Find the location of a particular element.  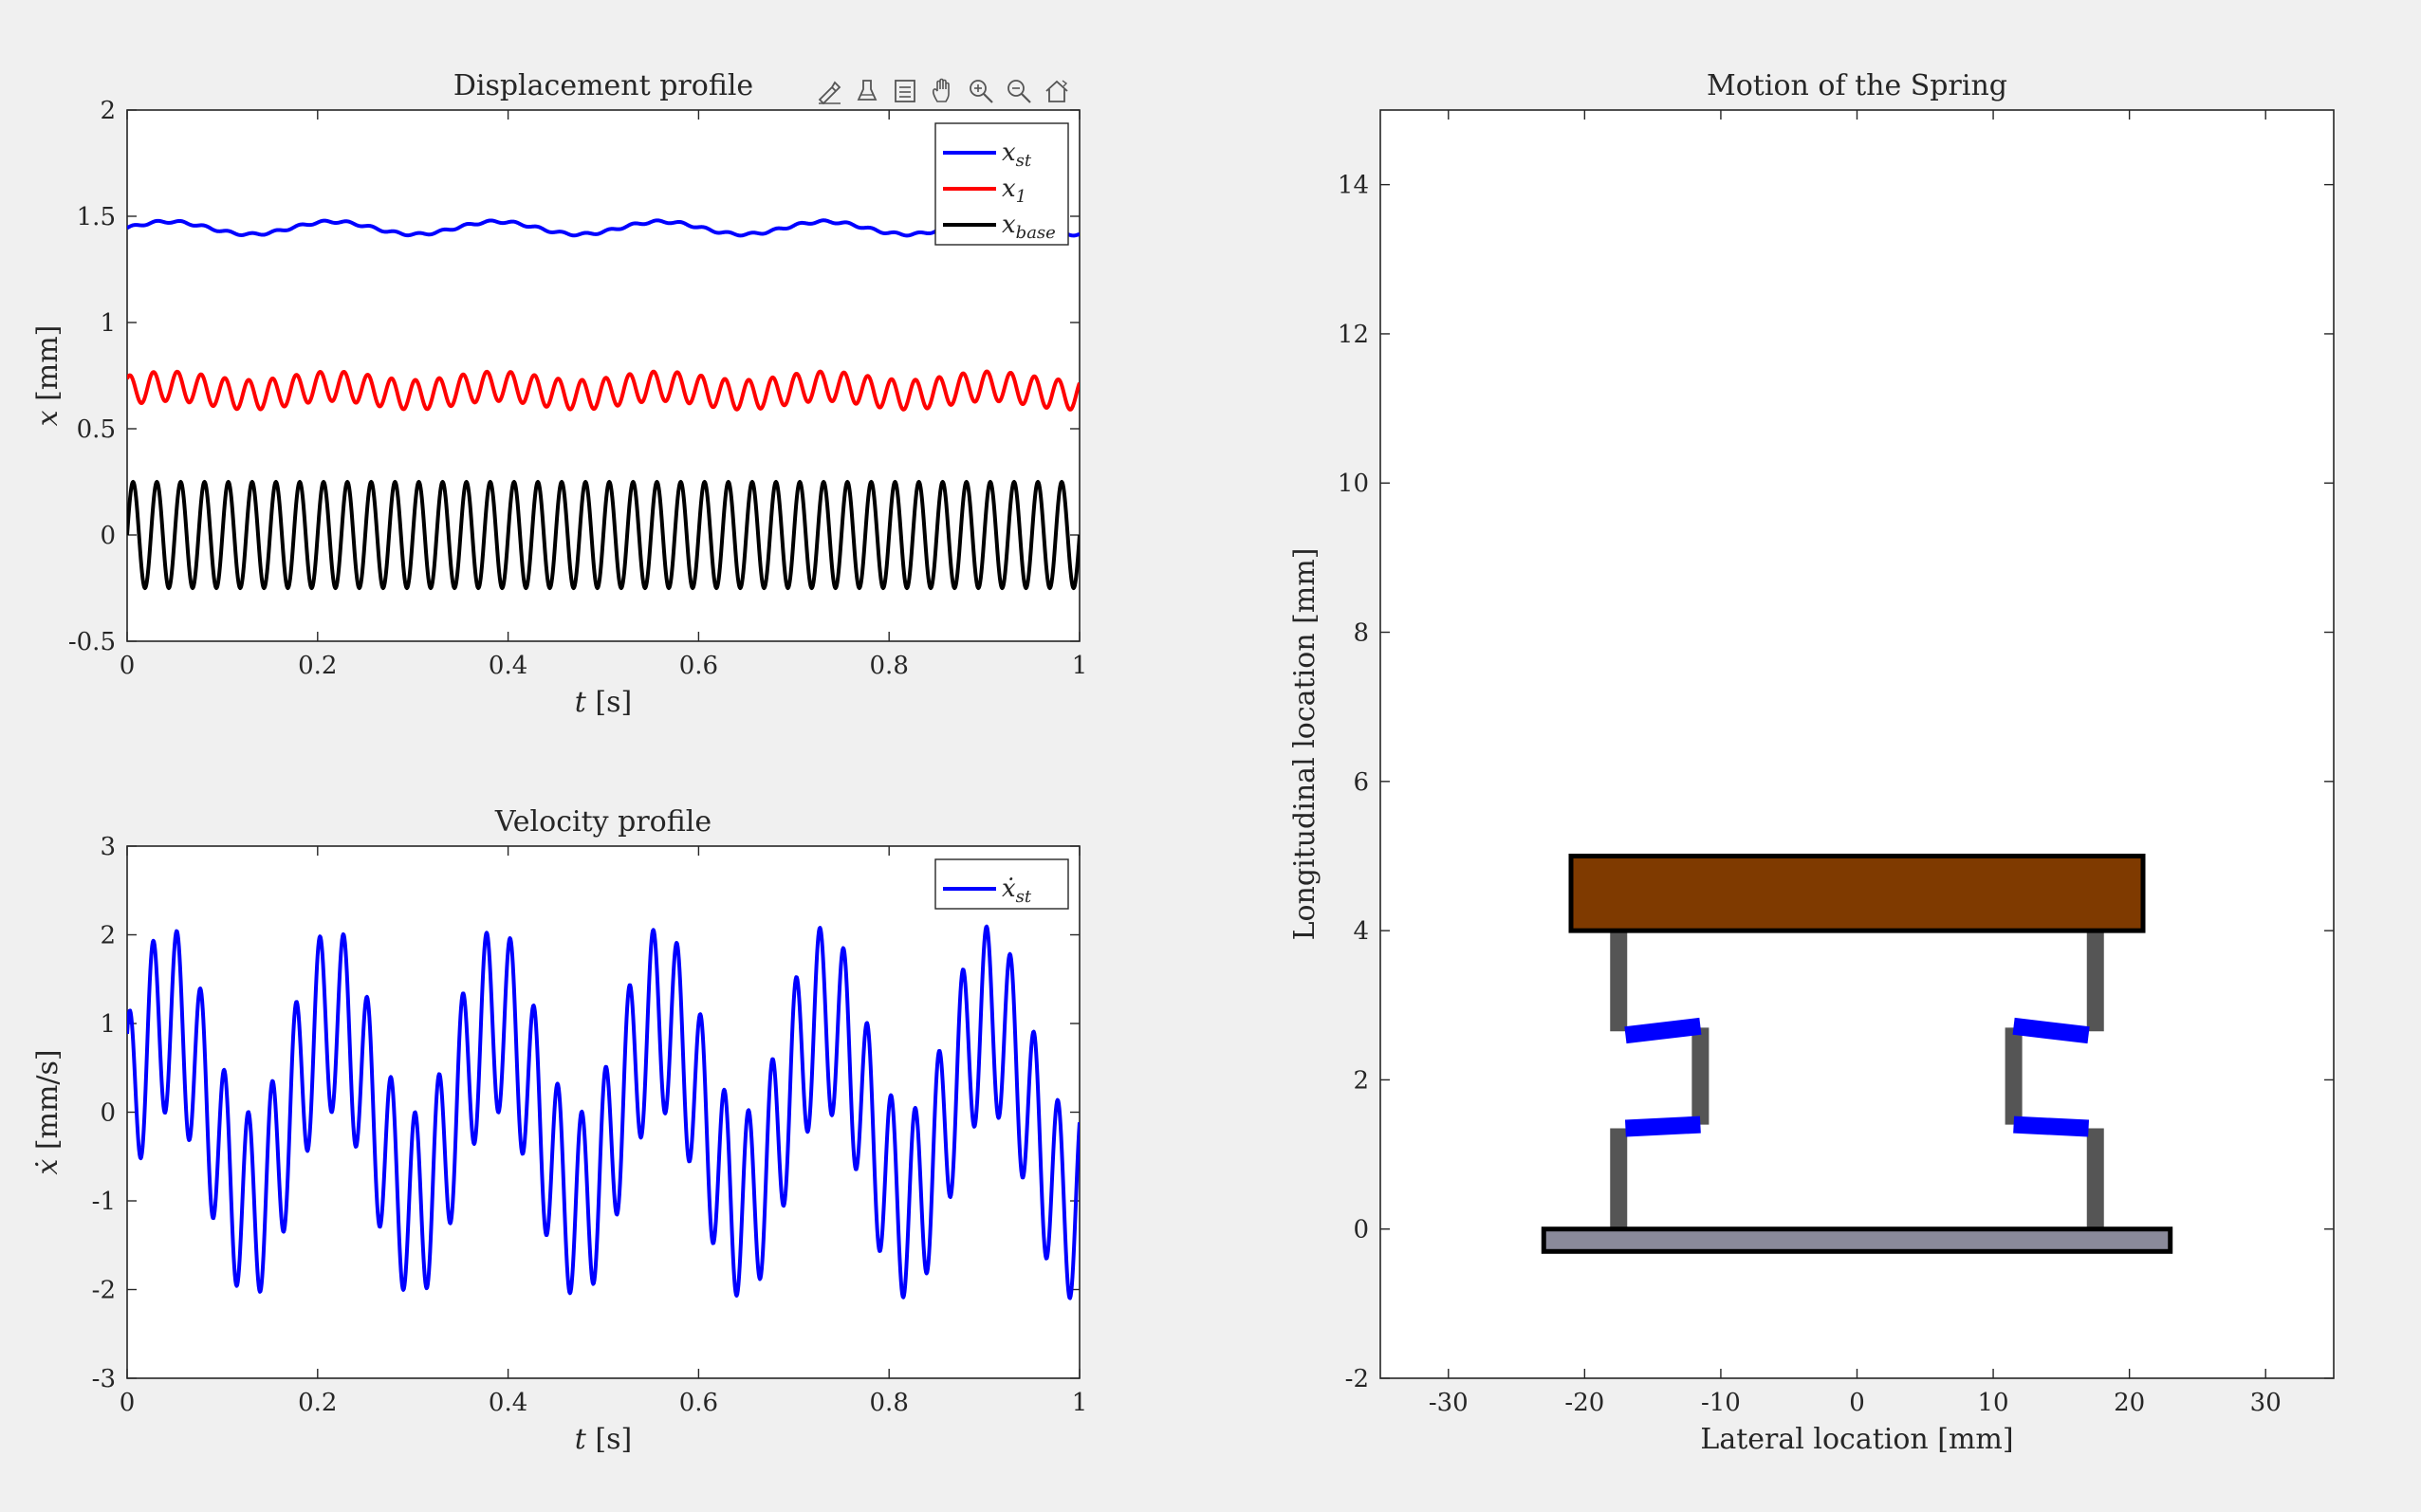

y-tick-label: 0.5 is located at coordinates (96, 429).